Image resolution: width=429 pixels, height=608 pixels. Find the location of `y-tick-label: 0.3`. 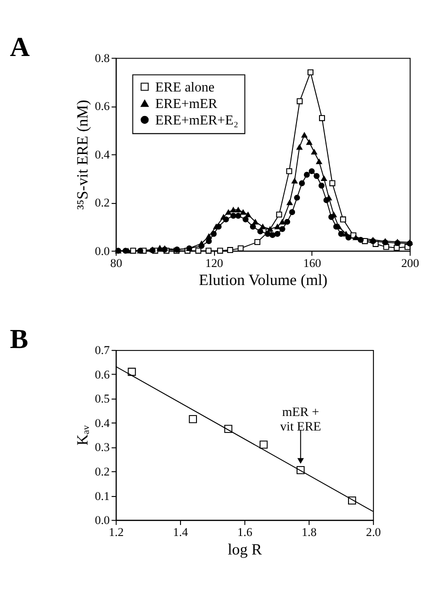

y-tick-label: 0.3 is located at coordinates (102, 447).